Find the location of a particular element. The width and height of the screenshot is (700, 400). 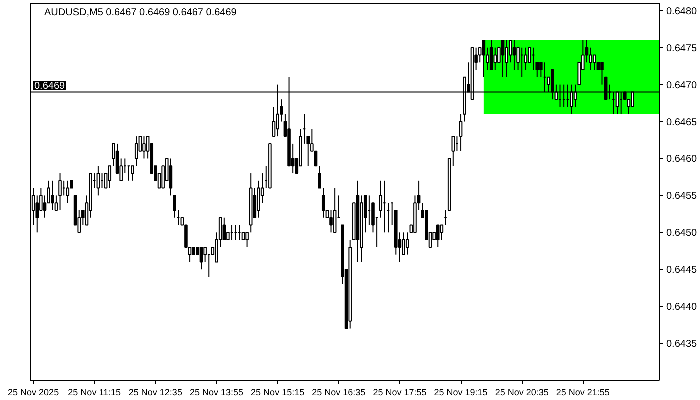

y-tick-label: 0.6470 is located at coordinates (682, 86).